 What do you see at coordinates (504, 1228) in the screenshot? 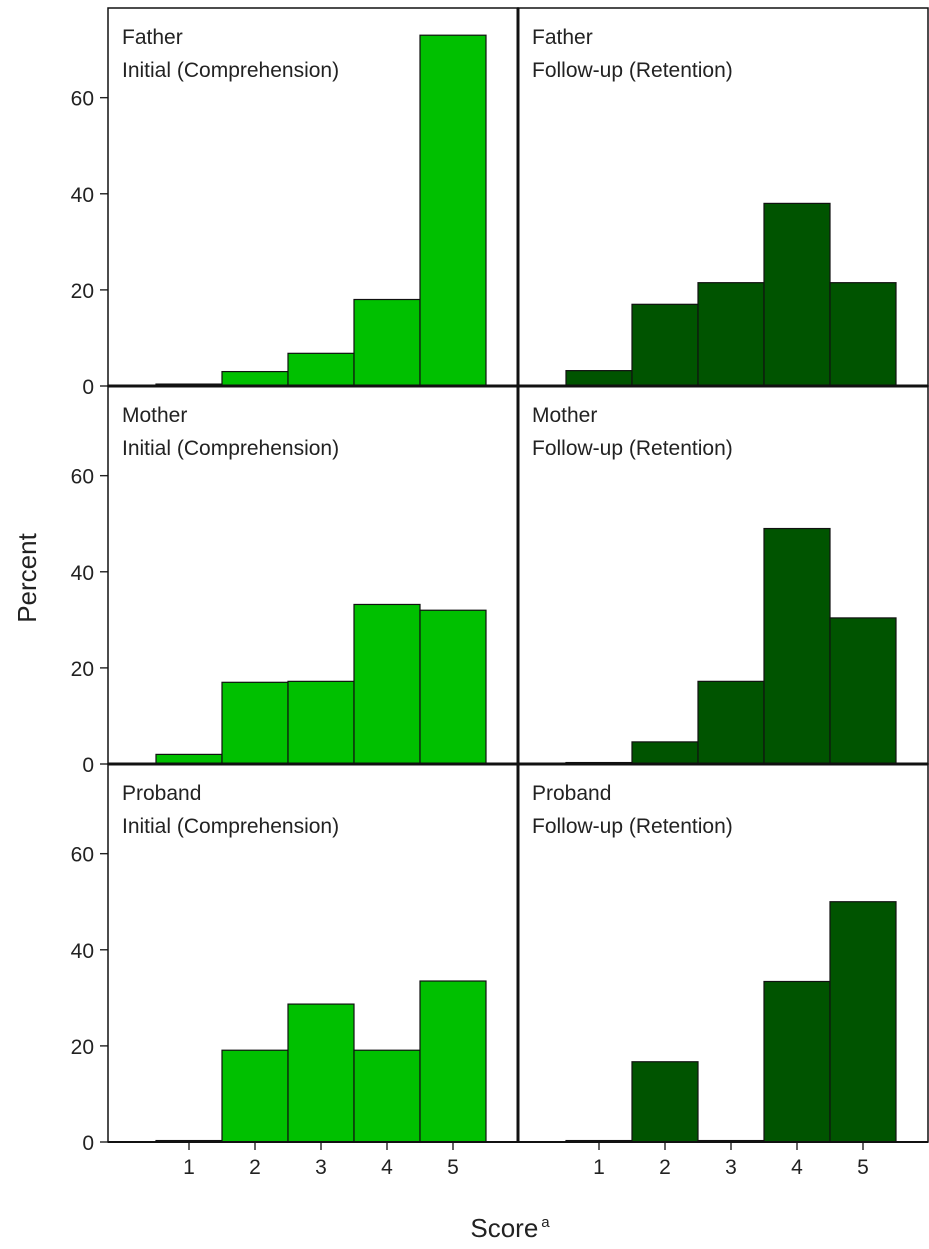
I see `x-axis-label-text: Score` at bounding box center [504, 1228].